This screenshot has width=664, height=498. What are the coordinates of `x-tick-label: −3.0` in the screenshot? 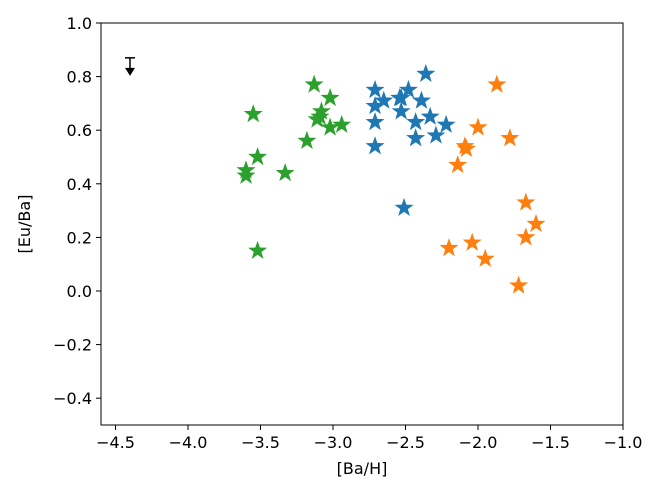 It's located at (333, 442).